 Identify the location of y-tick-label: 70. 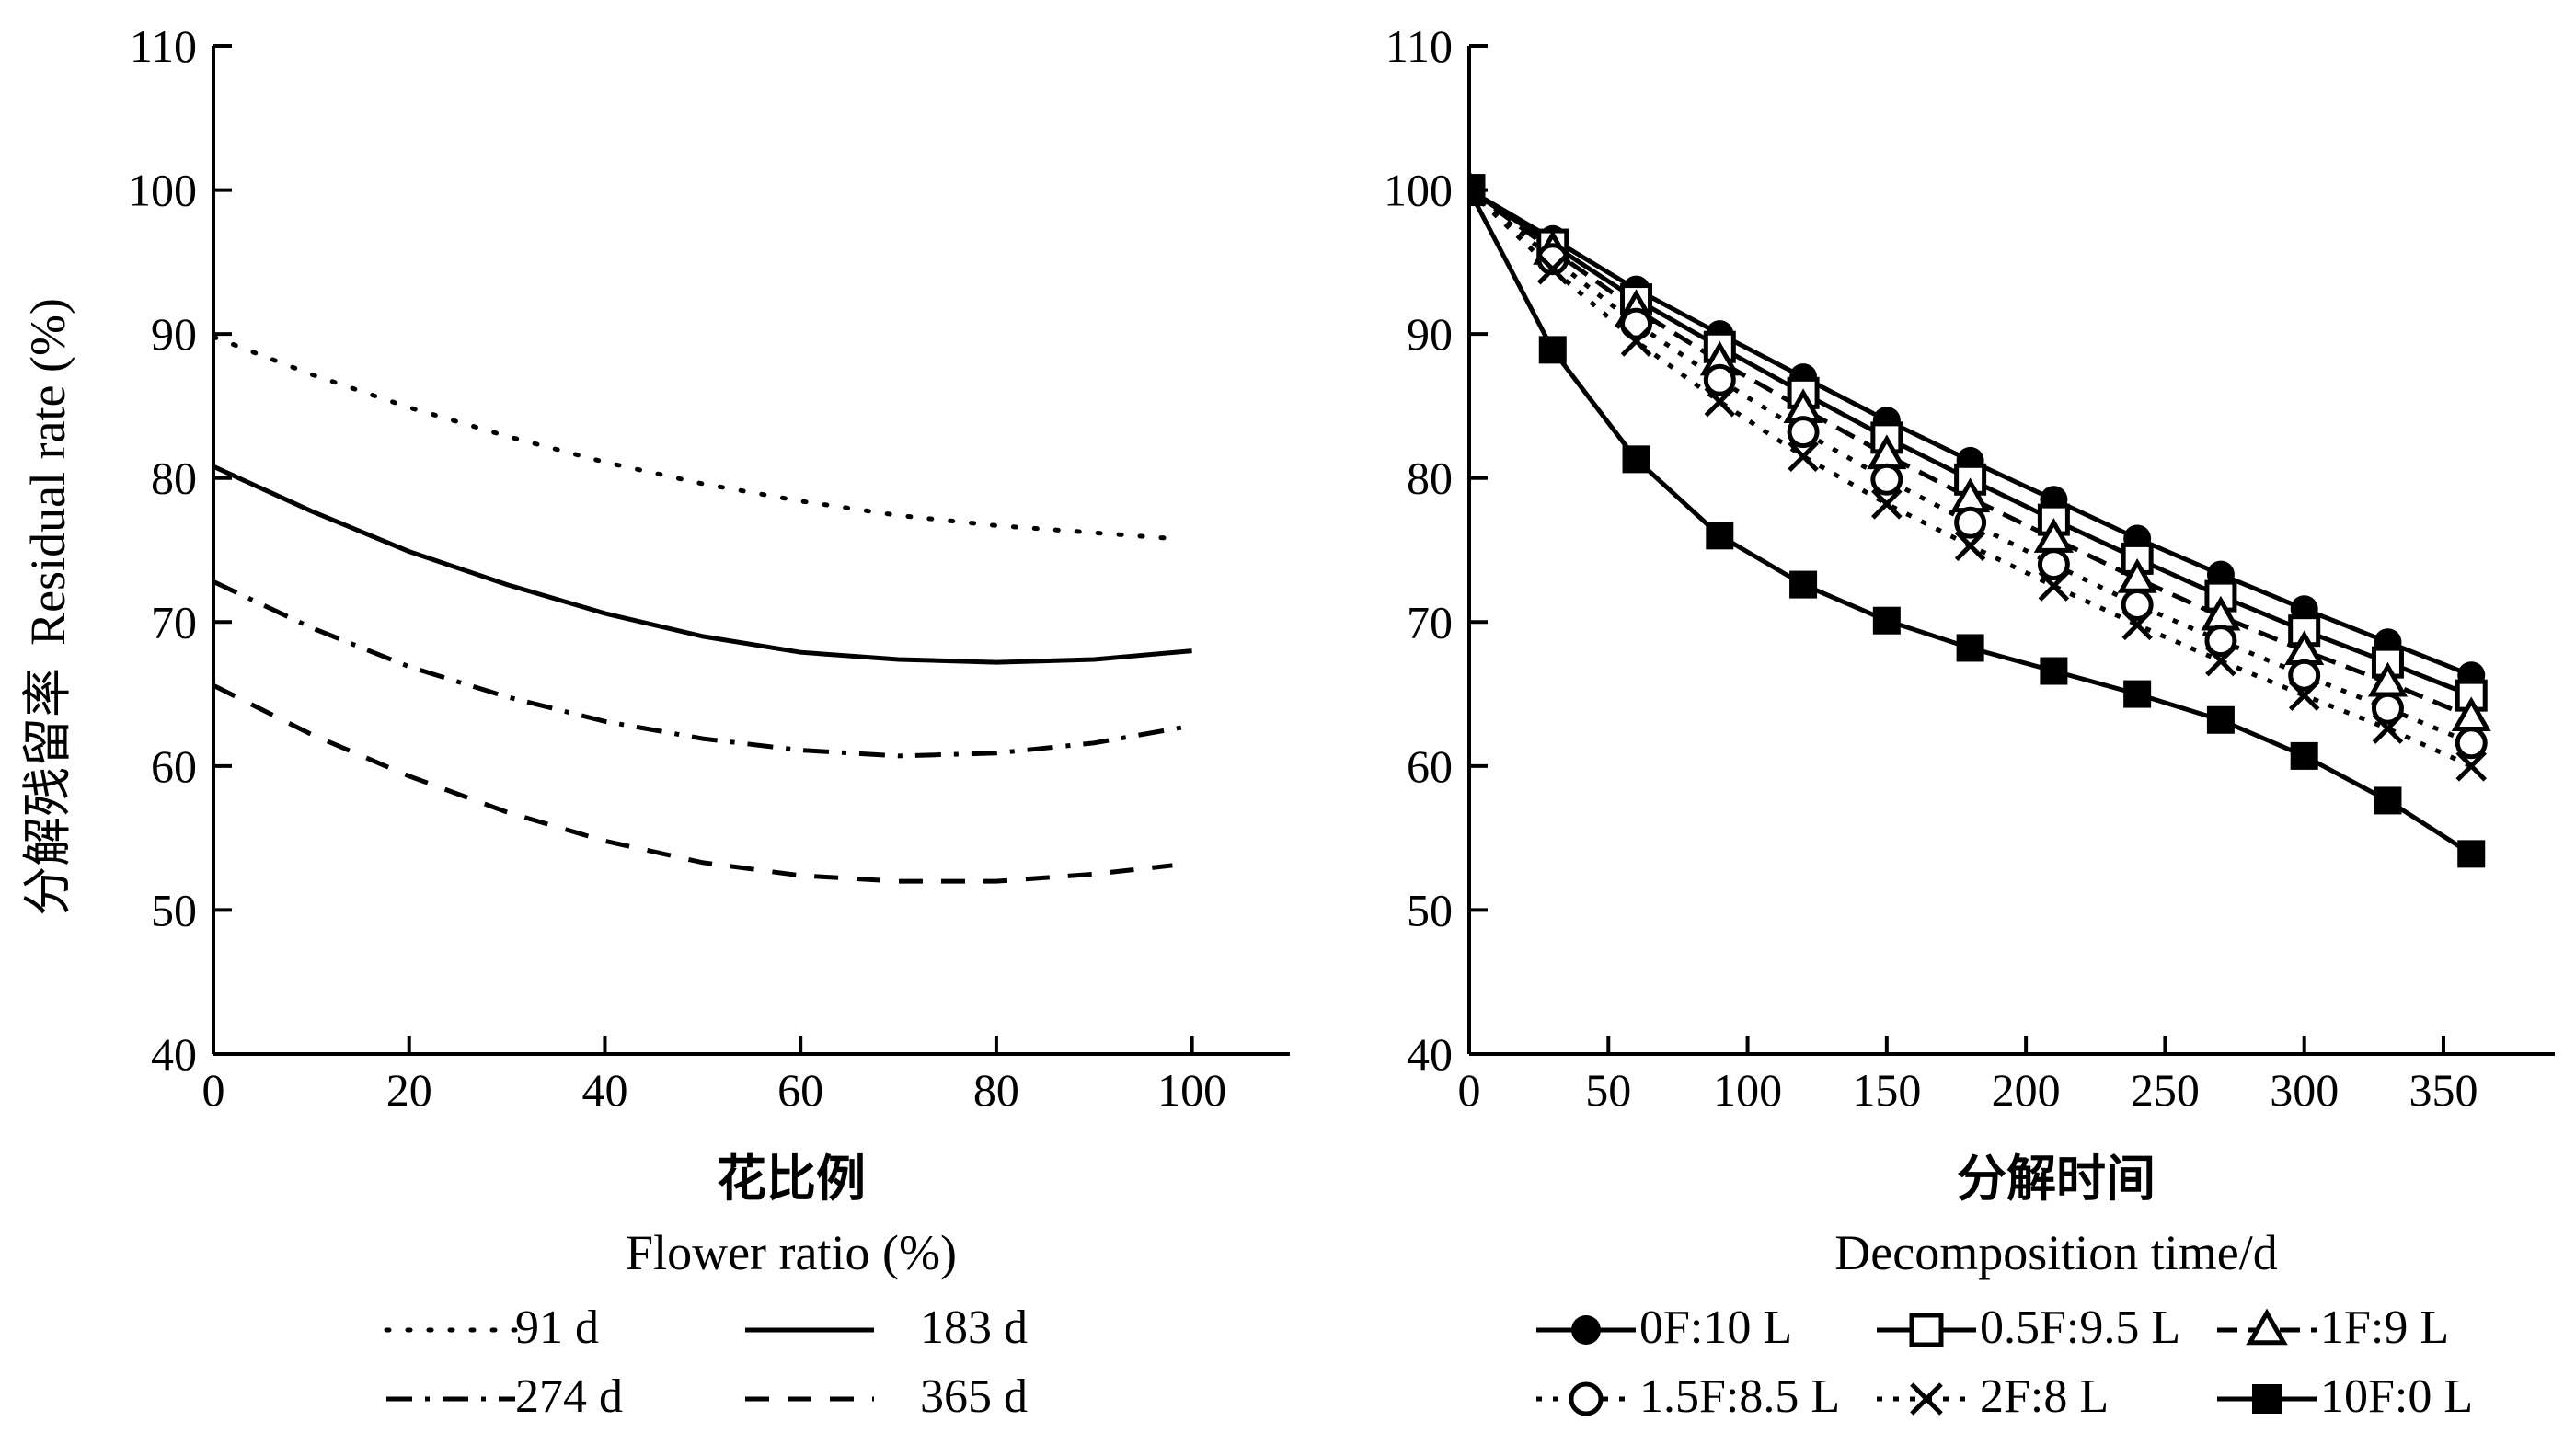
(174, 622).